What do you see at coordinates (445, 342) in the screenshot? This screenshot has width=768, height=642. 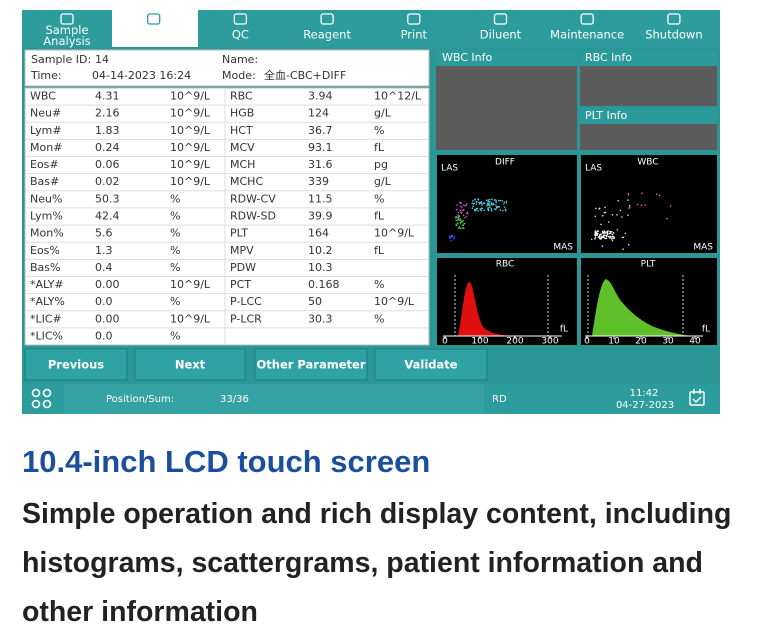 I see `tick-label: 0` at bounding box center [445, 342].